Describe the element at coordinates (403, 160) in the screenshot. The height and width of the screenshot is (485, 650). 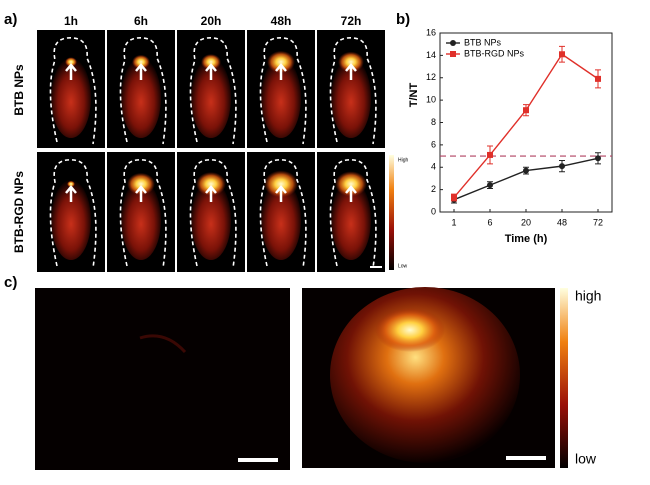
I see `colorbar-label: High` at that location.